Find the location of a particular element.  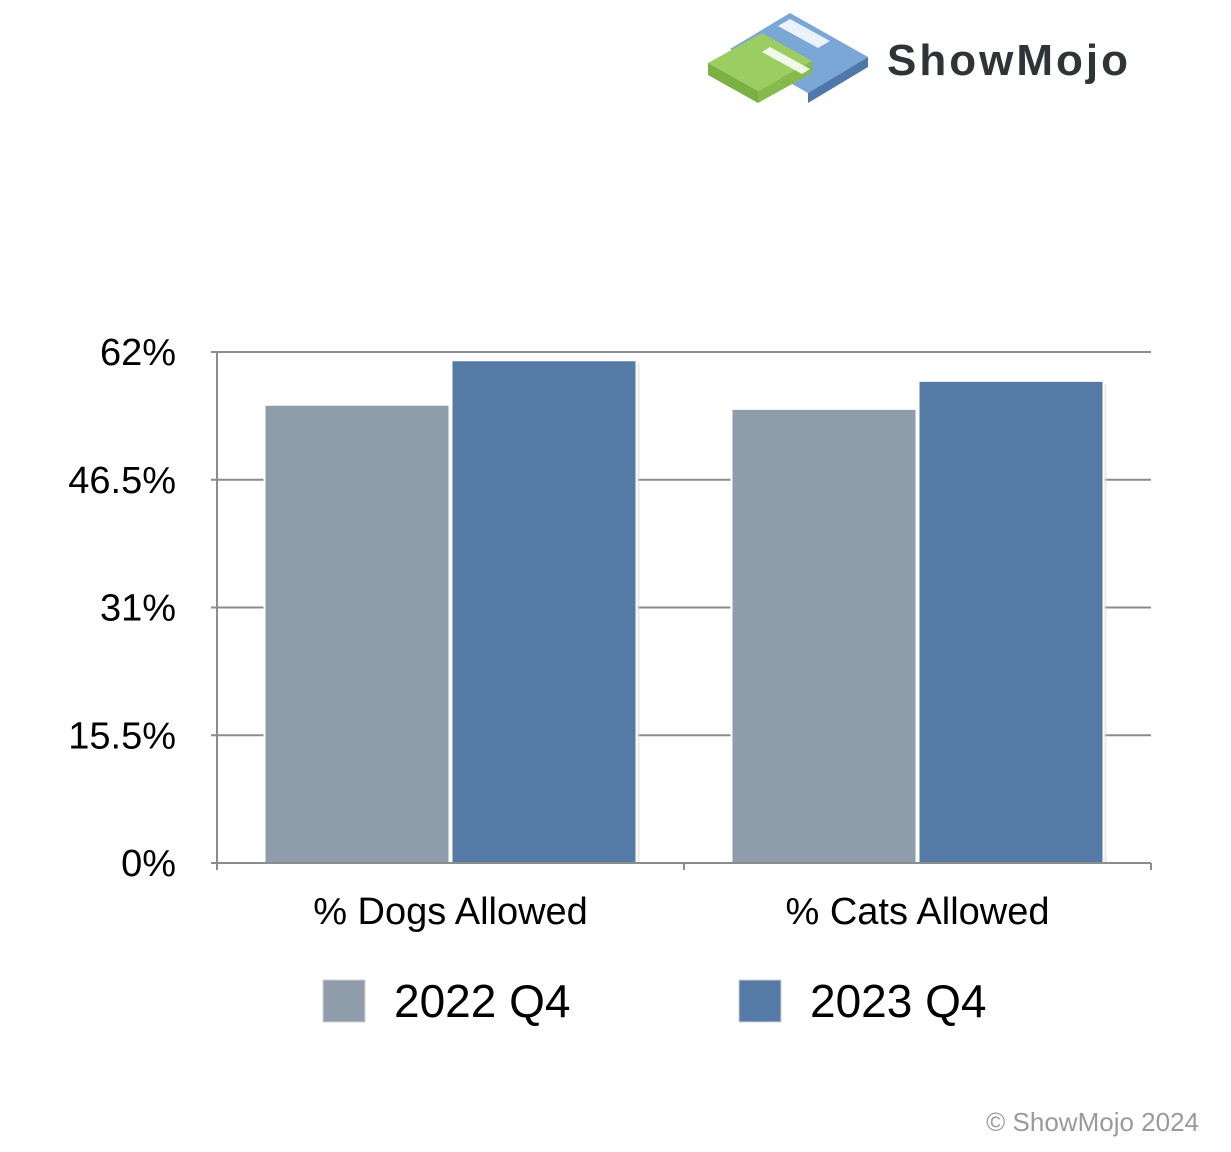

copyright-notice: © ShowMojo 2024 is located at coordinates (1092, 1122).